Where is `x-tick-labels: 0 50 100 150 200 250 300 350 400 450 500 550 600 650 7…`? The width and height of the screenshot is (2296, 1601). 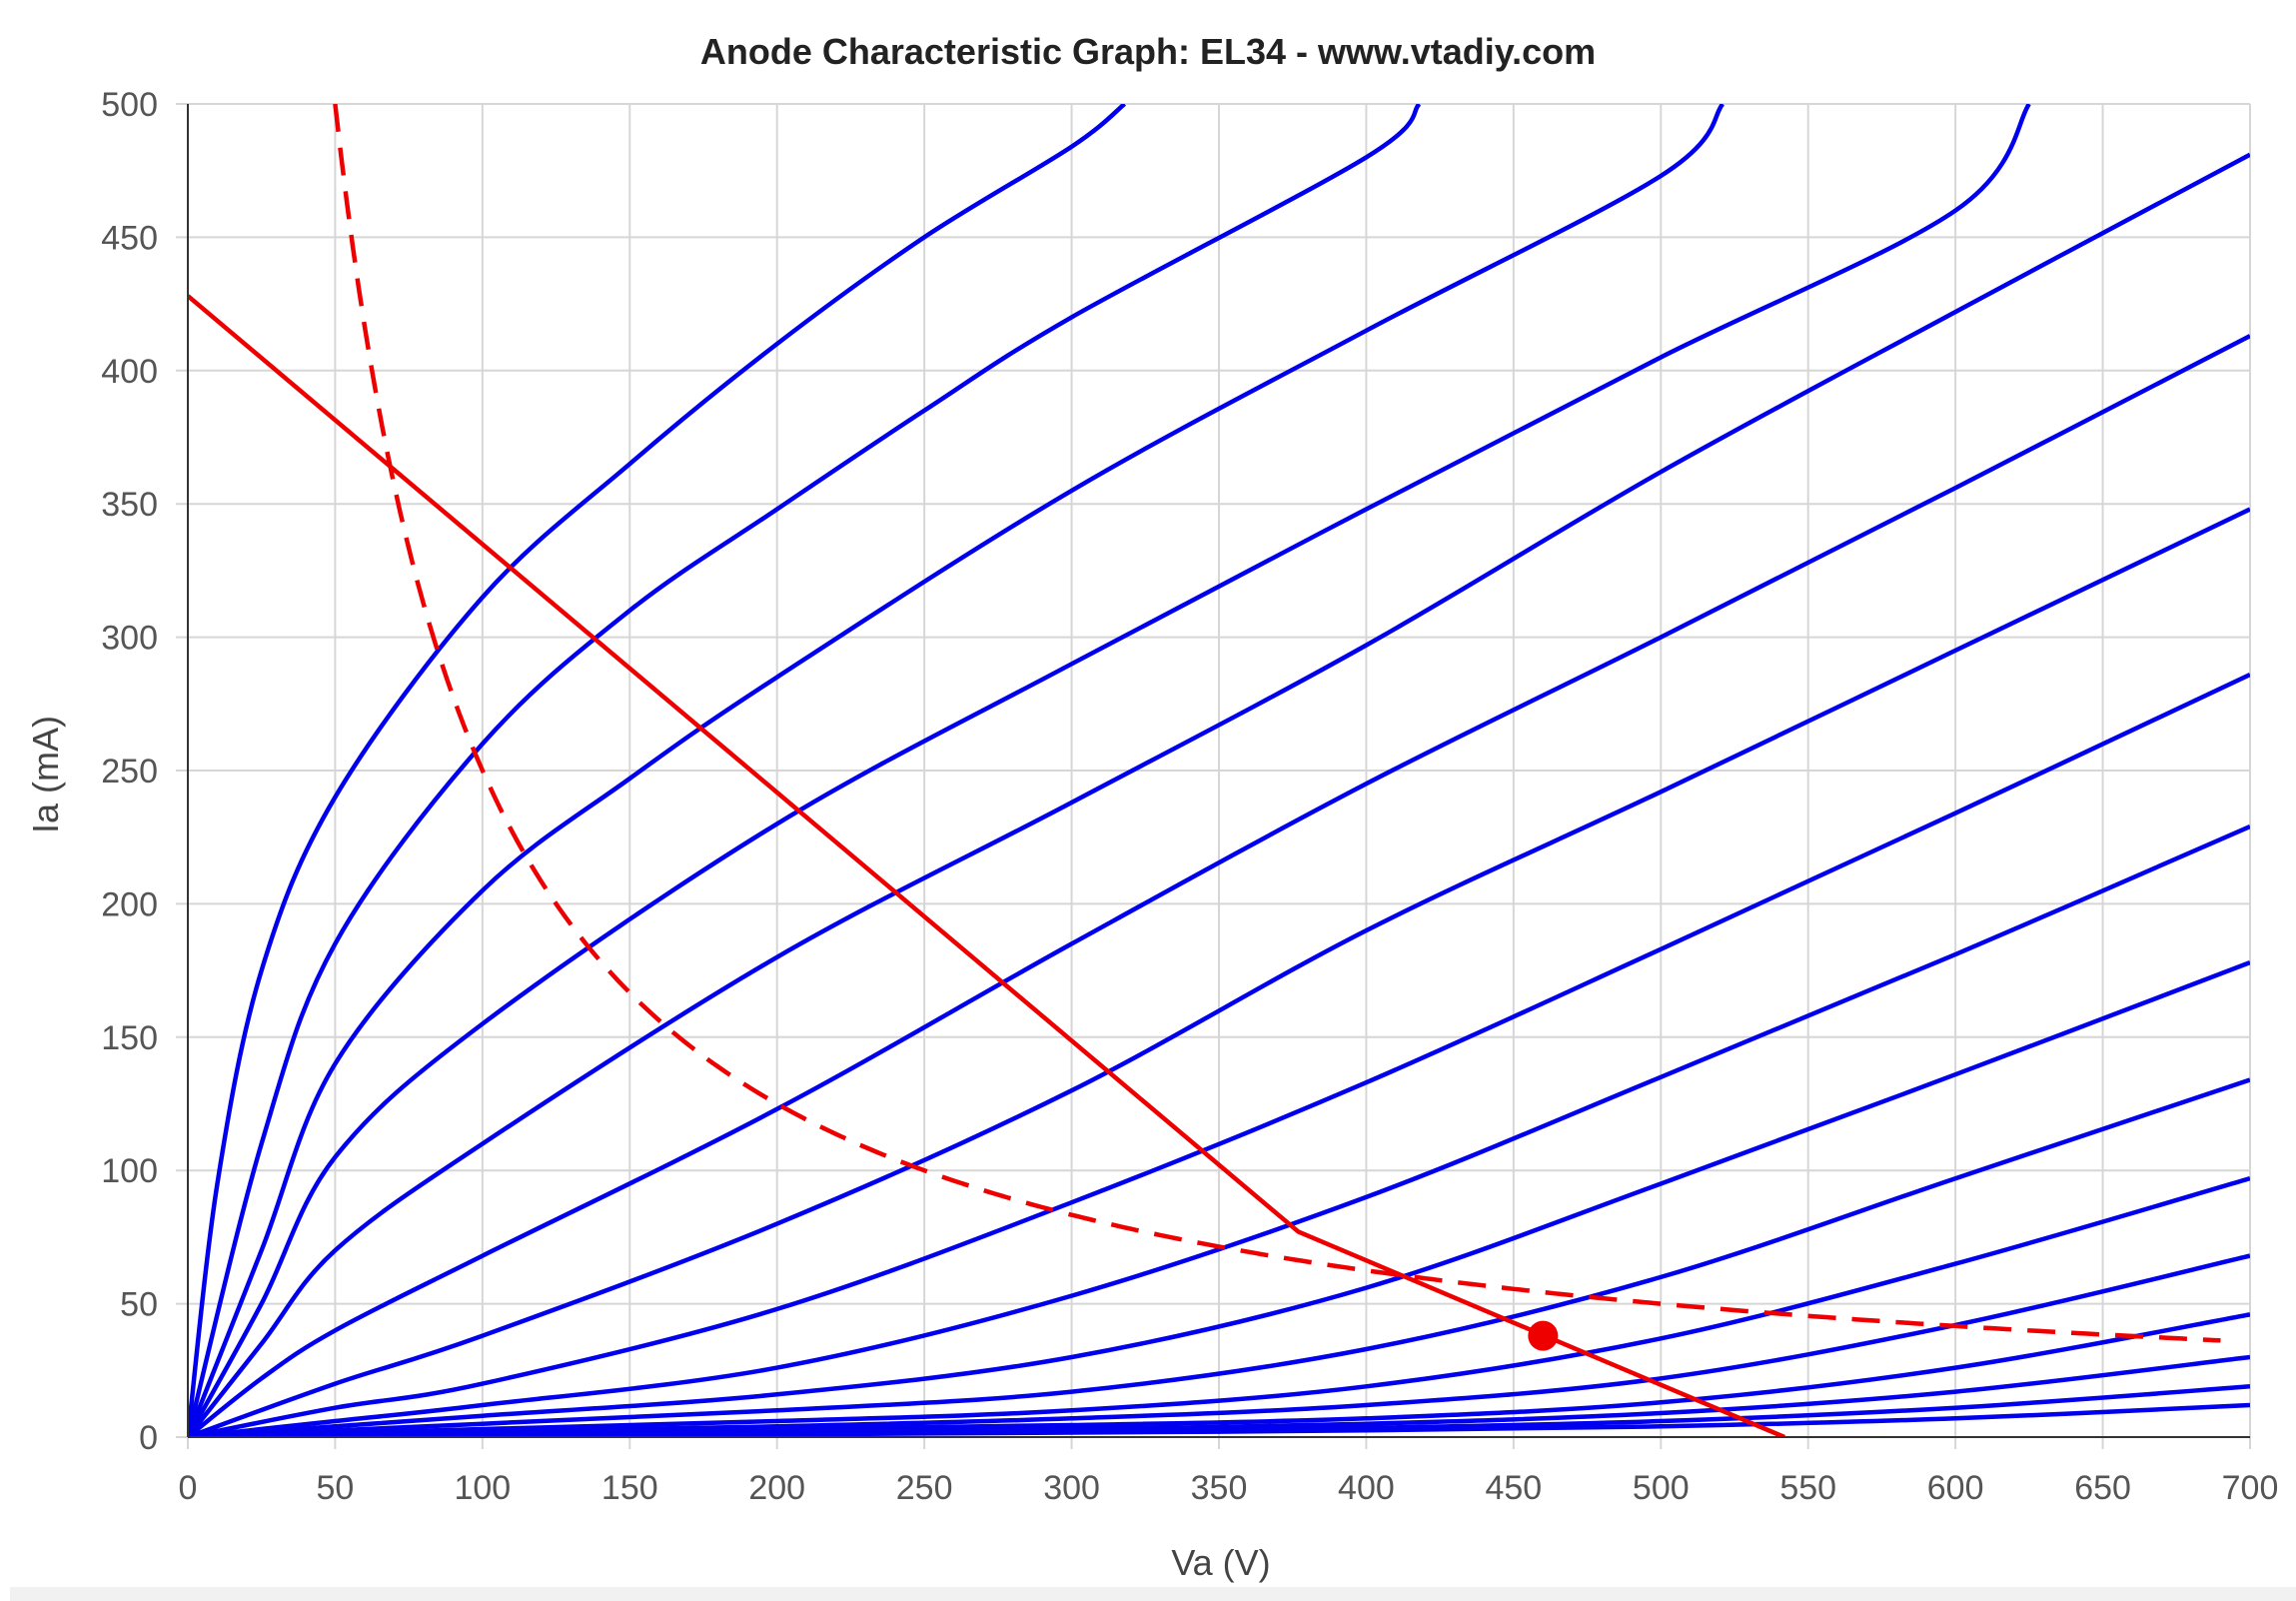
x-tick-labels: 0 50 100 150 200 250 300 350 400 450 500 550 600 650 7… is located at coordinates (1229, 1488).